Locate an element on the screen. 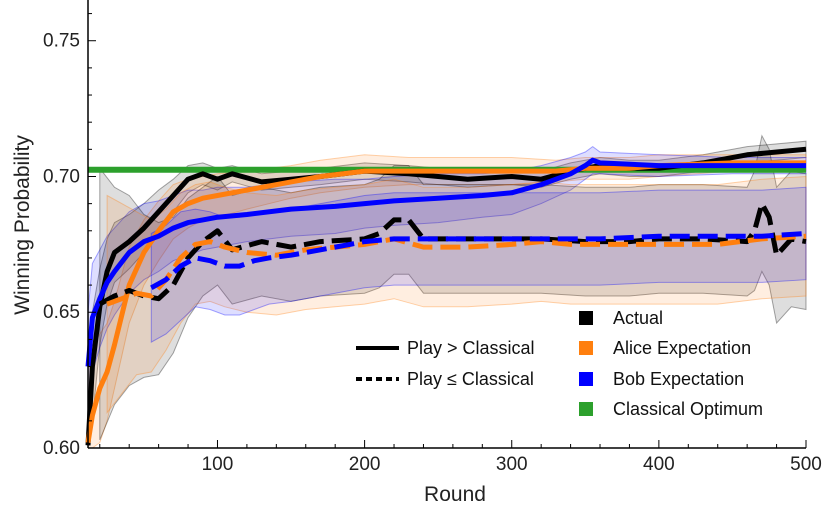  y-tick-label: 0.70 is located at coordinates (61, 176).